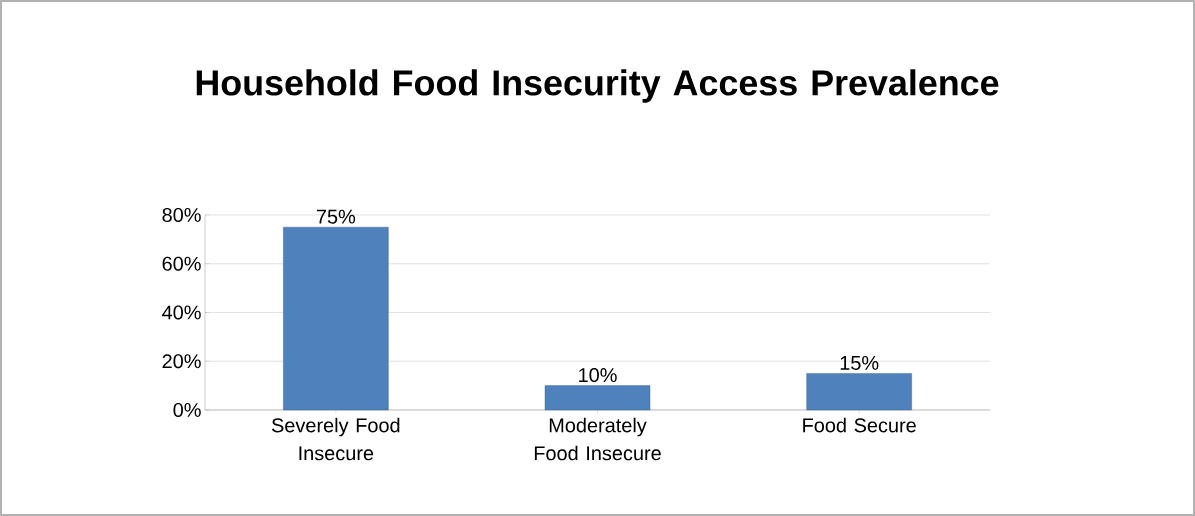  Describe the element at coordinates (187, 410) in the screenshot. I see `y-tick-label: 0%` at that location.